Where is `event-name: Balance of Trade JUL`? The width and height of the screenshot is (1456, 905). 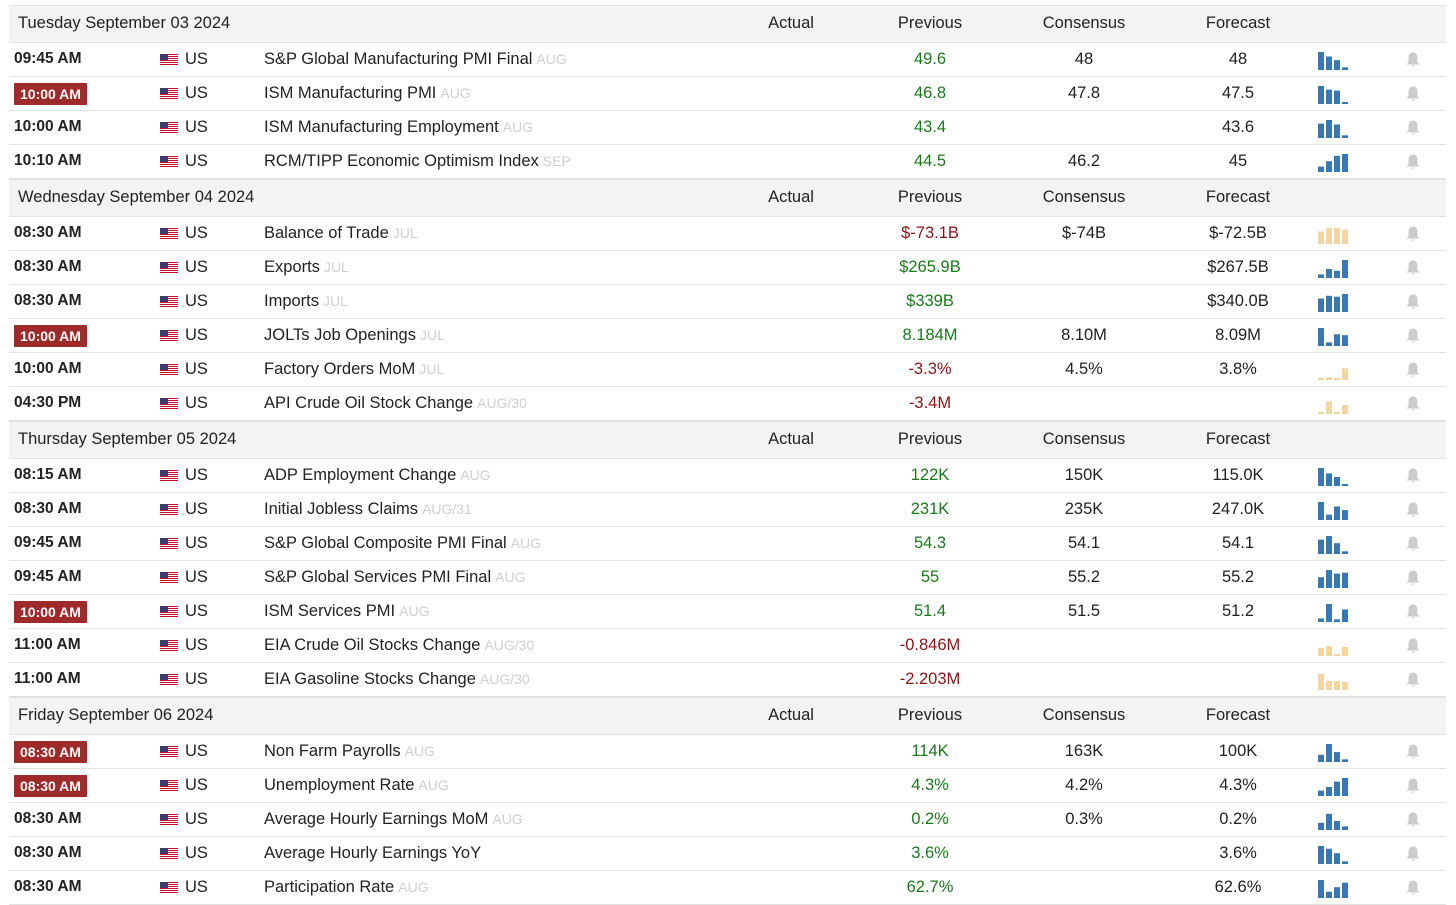 event-name: Balance of Trade JUL is located at coordinates (341, 233).